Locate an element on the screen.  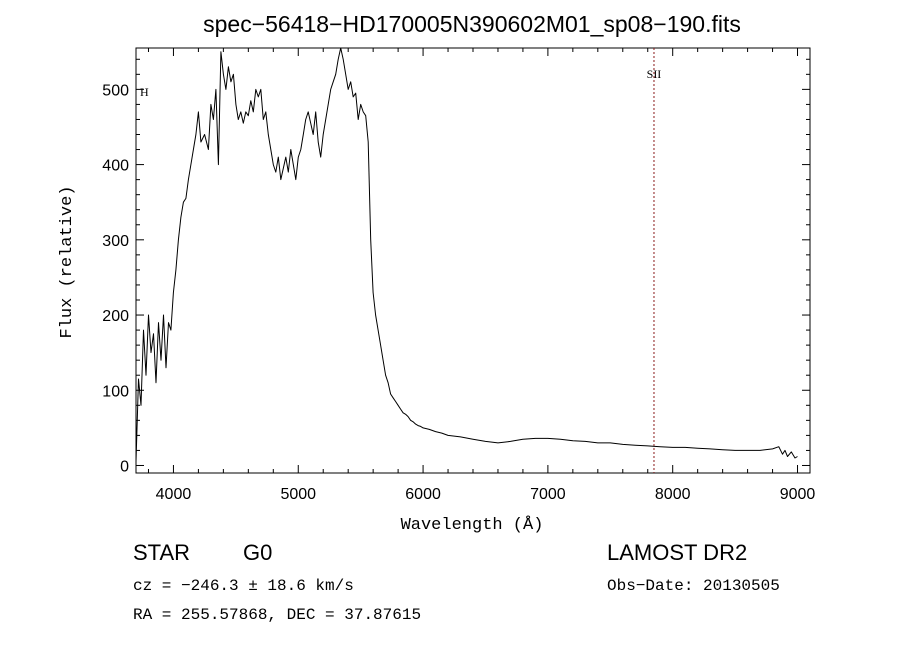
h-annotation-label: H is located at coordinates (144, 92).